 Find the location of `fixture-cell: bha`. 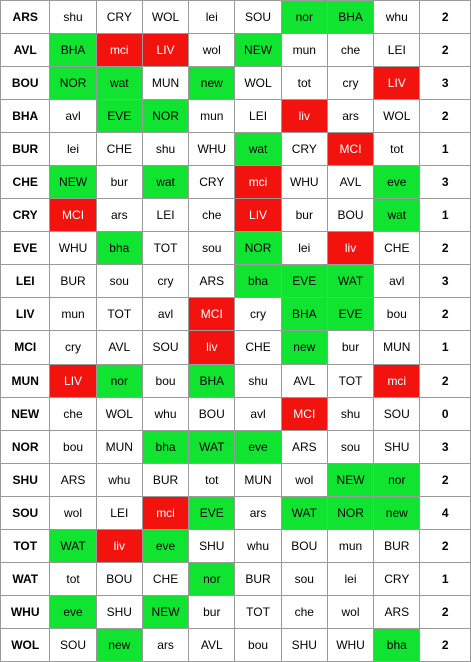

fixture-cell: bha is located at coordinates (119, 248).